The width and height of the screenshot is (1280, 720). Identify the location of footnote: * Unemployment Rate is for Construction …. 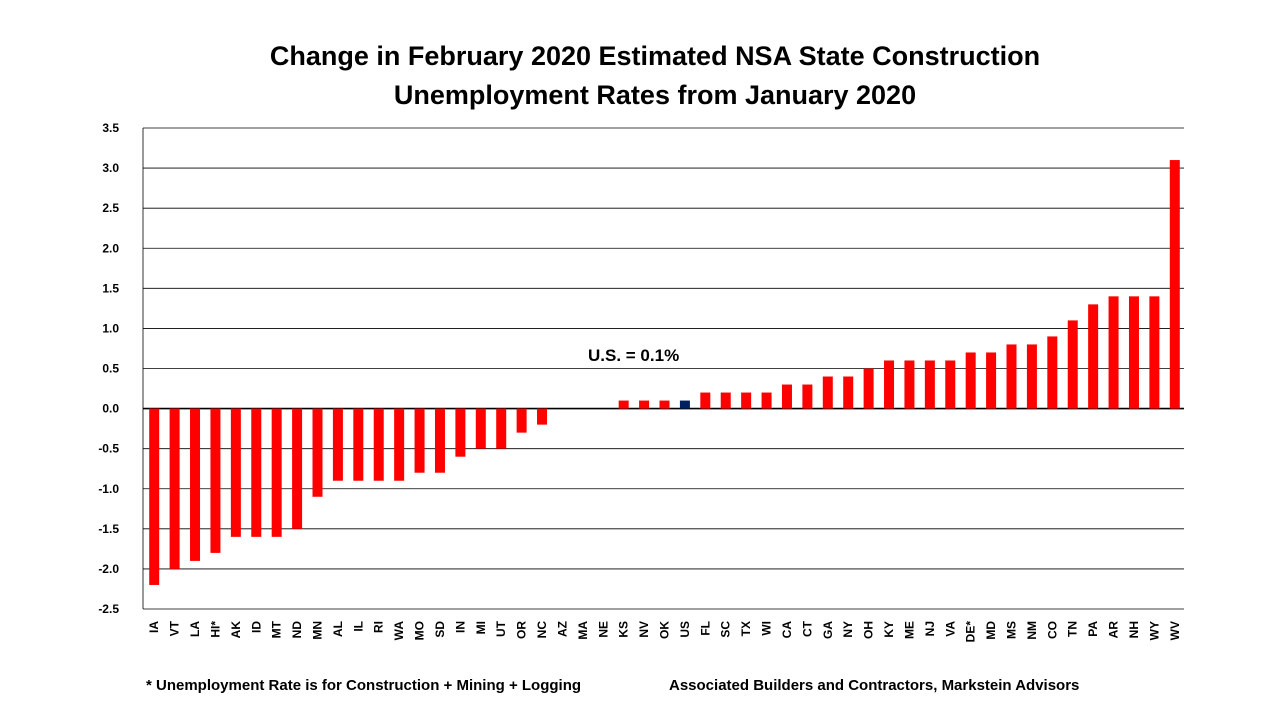
(363, 685).